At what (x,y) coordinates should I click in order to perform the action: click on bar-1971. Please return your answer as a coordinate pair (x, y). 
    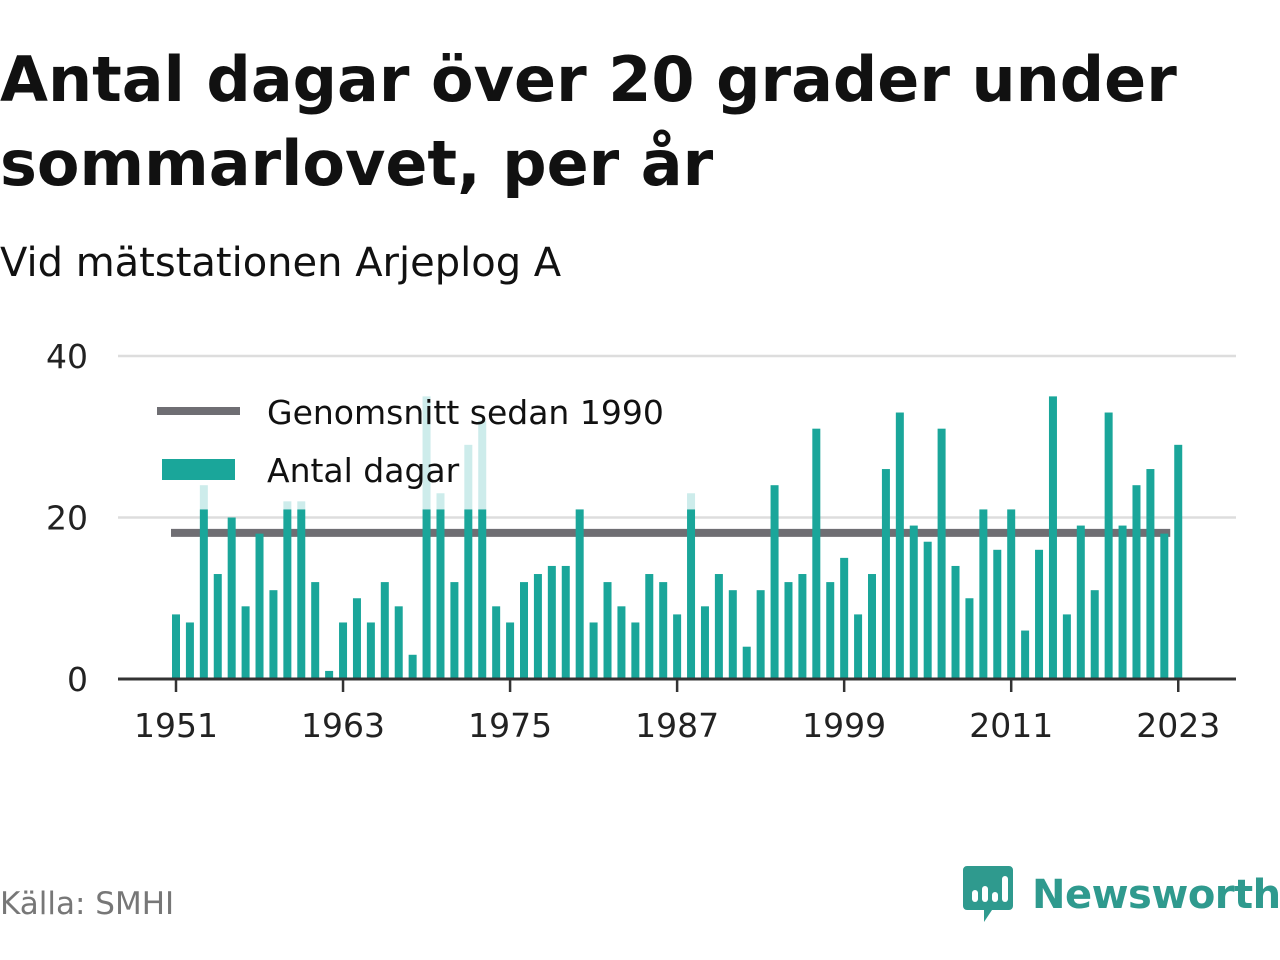
    Looking at the image, I should click on (454, 630).